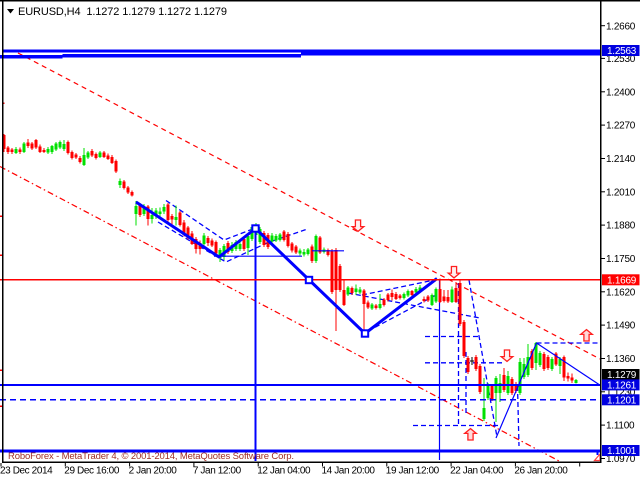 The height and width of the screenshot is (480, 640). Describe the element at coordinates (621, 359) in the screenshot. I see `svg-text: 1.1360` at that location.